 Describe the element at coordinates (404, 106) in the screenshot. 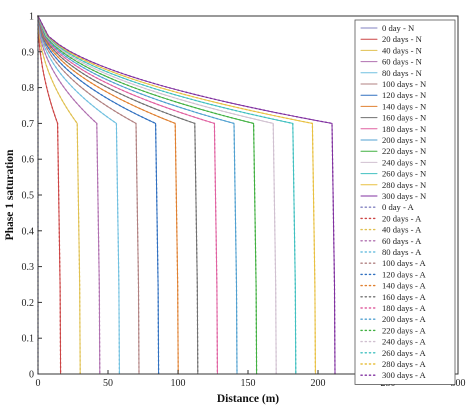

I see `legend-entry: 140 days - N` at that location.